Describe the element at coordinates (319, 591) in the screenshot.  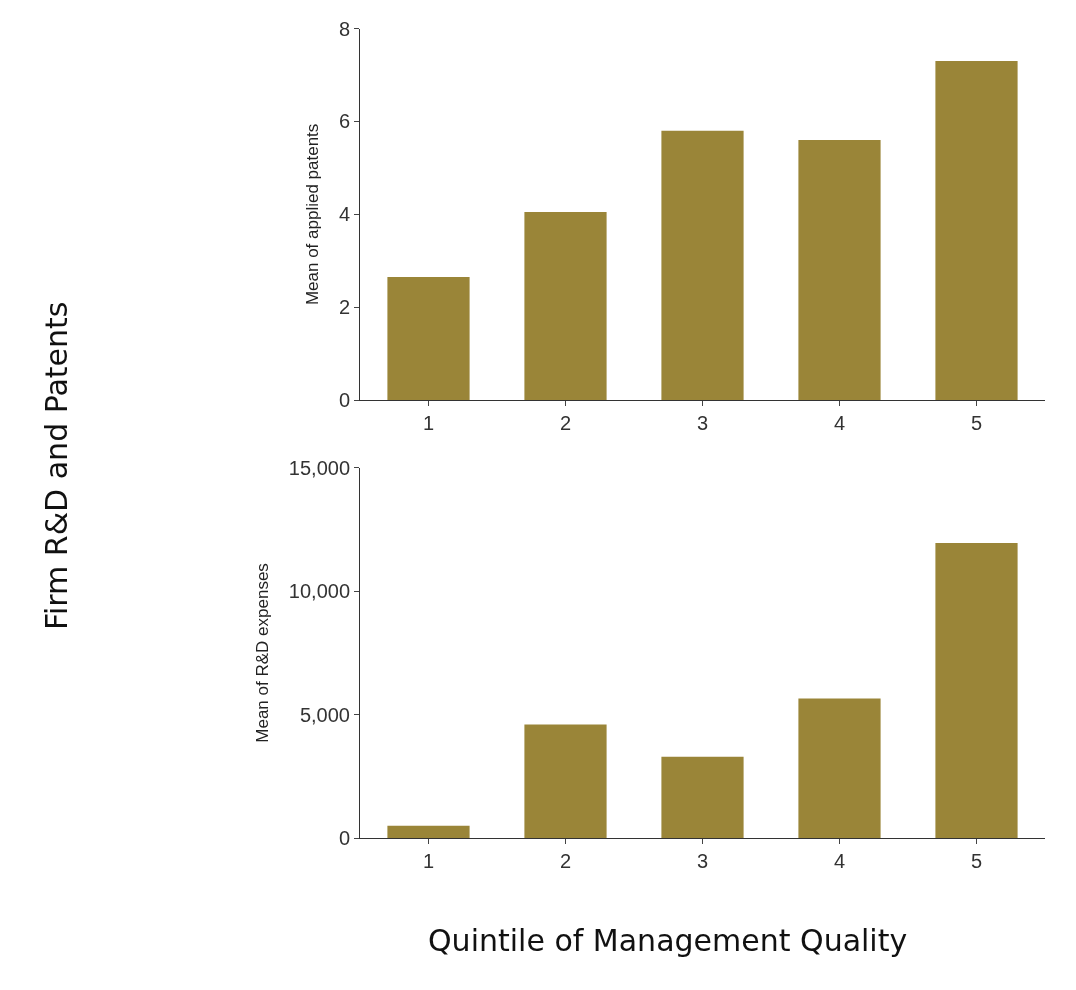
I see `y-tick-label: 10,000` at that location.